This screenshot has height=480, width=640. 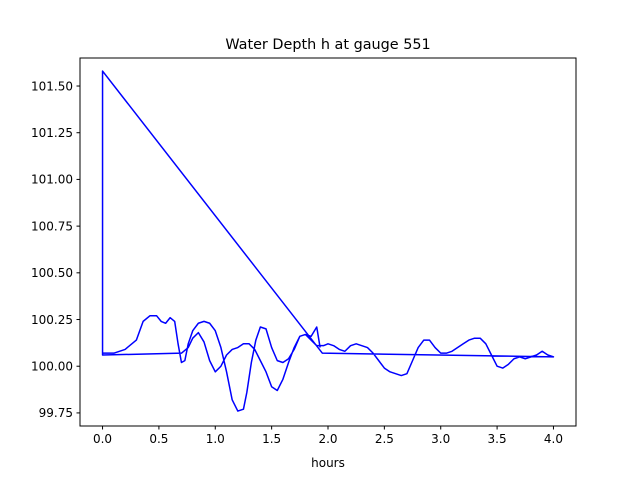 I want to click on x-tick-label: 2.0, so click(x=327, y=439).